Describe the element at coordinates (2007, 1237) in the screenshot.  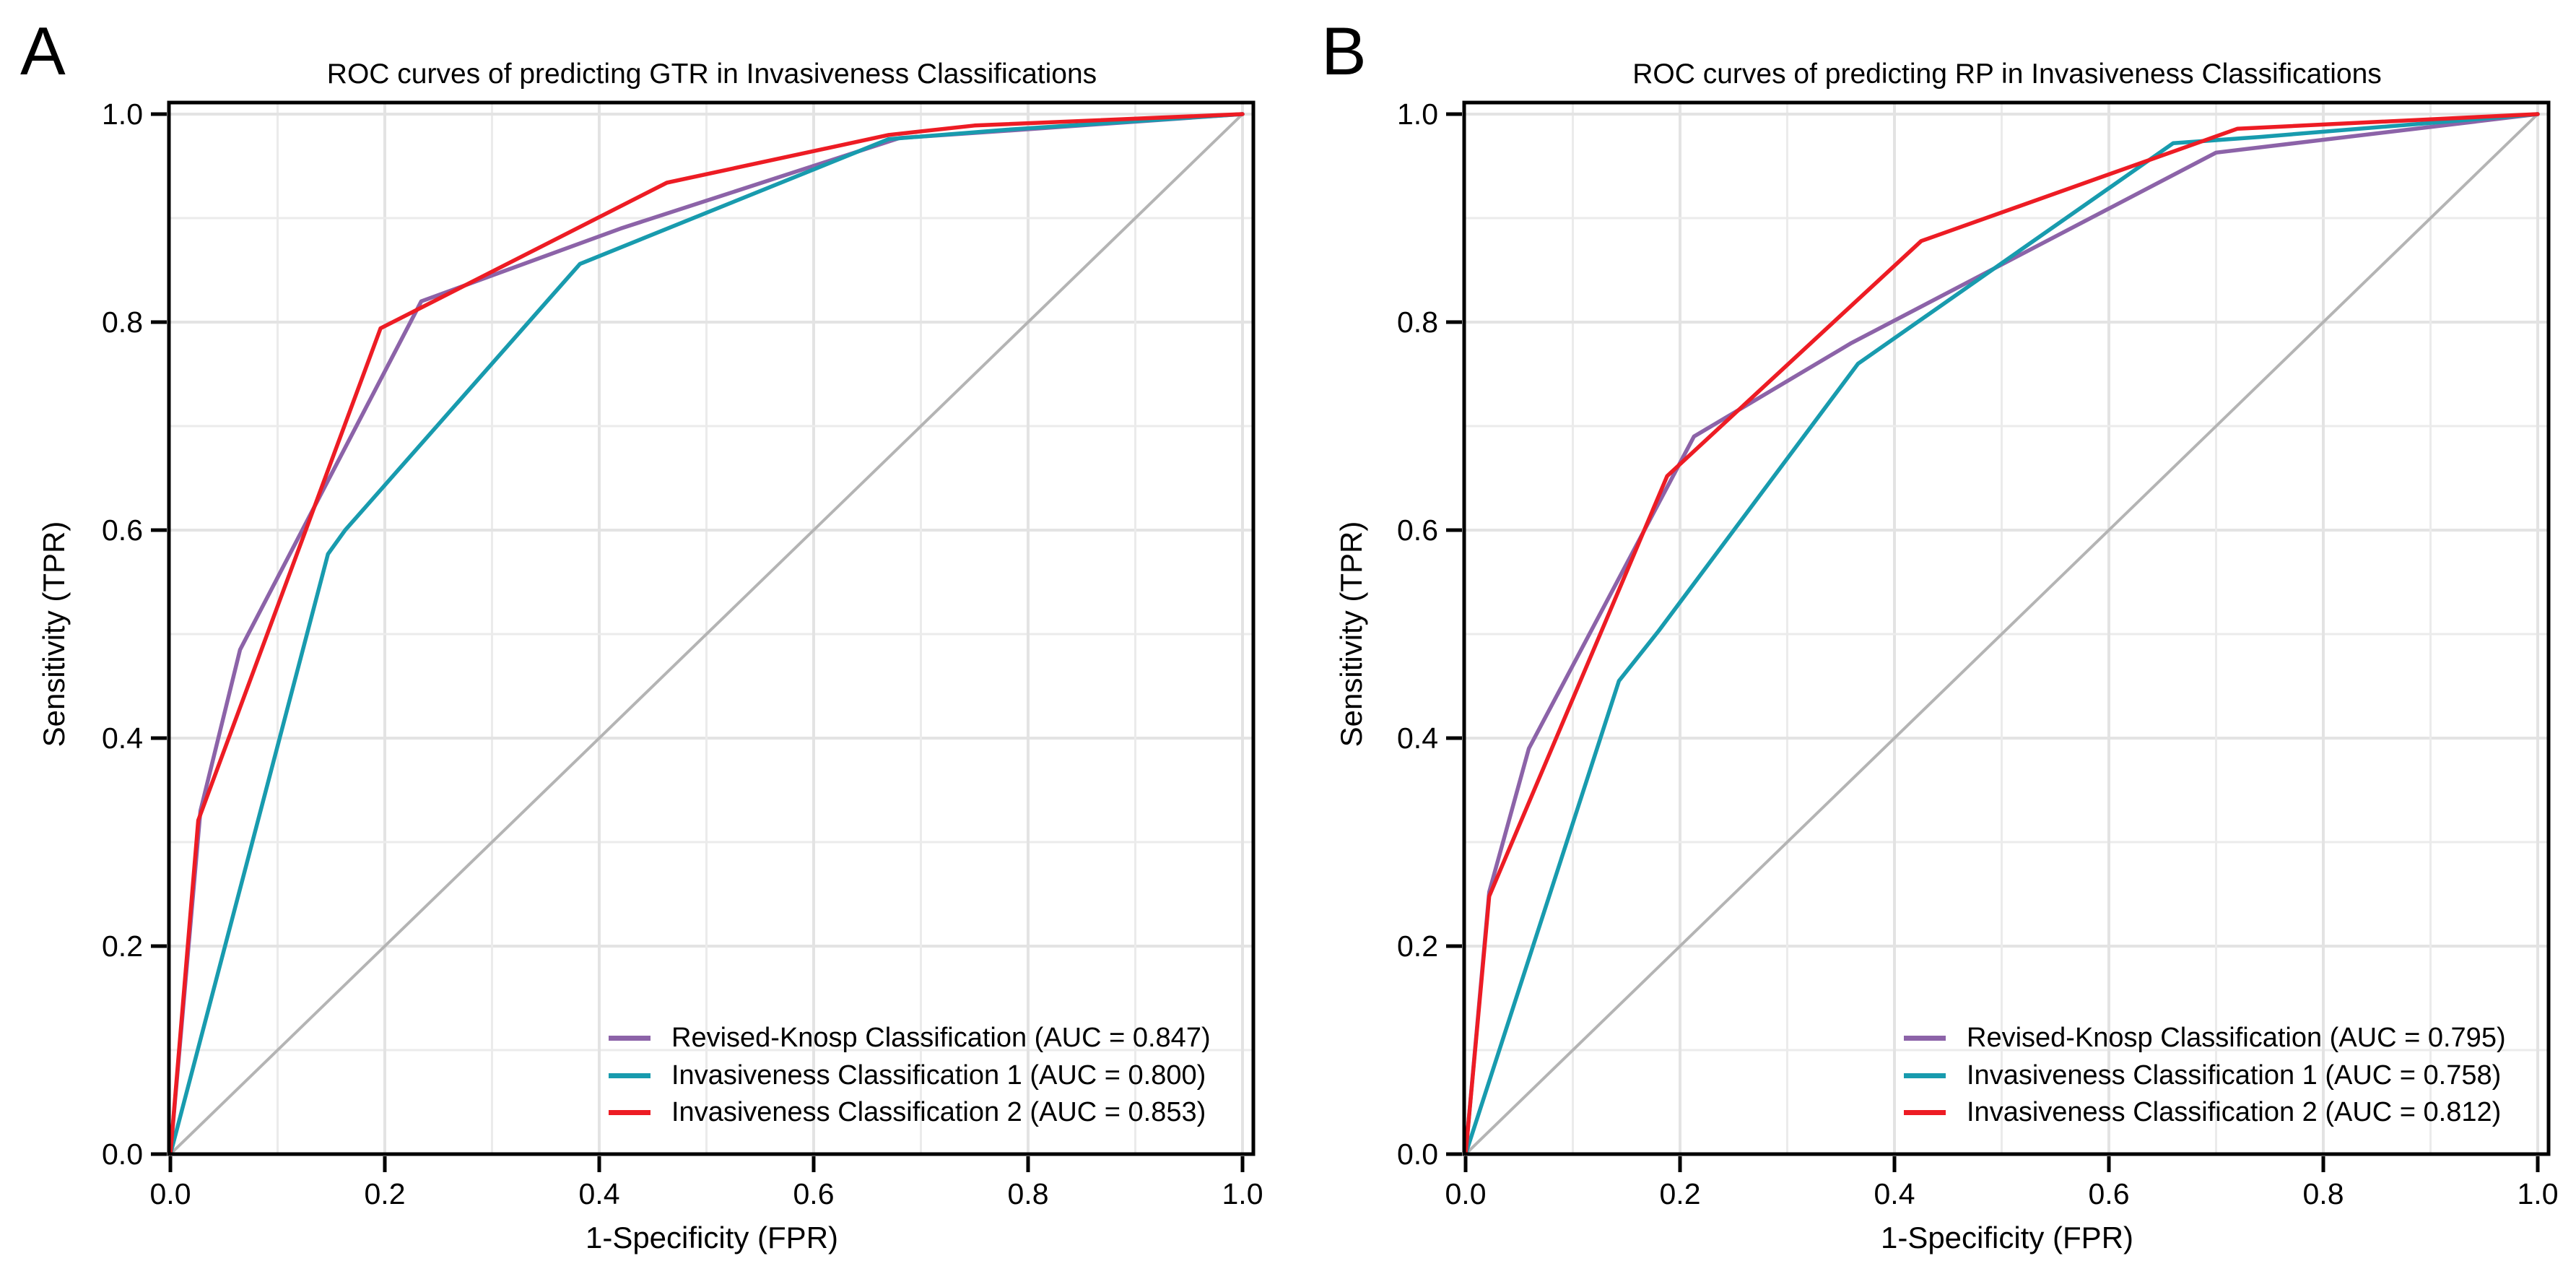
I see `x-axis-label-b: 1-Specificity (FPR)` at that location.